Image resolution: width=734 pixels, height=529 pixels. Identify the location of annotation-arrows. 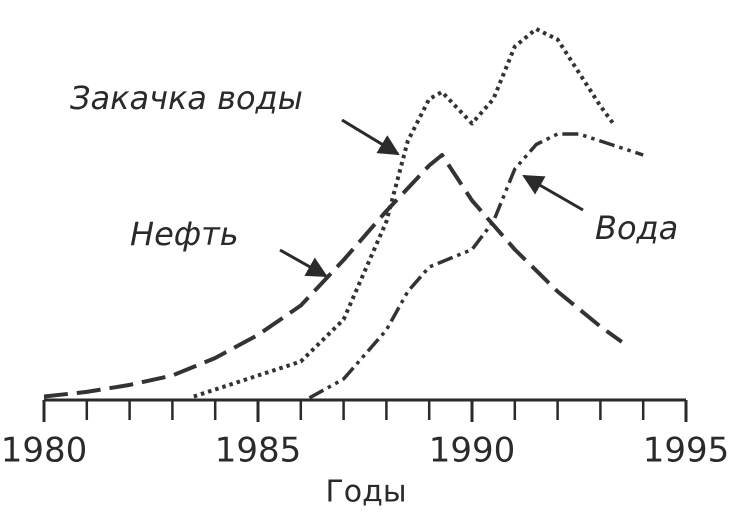
(431, 198).